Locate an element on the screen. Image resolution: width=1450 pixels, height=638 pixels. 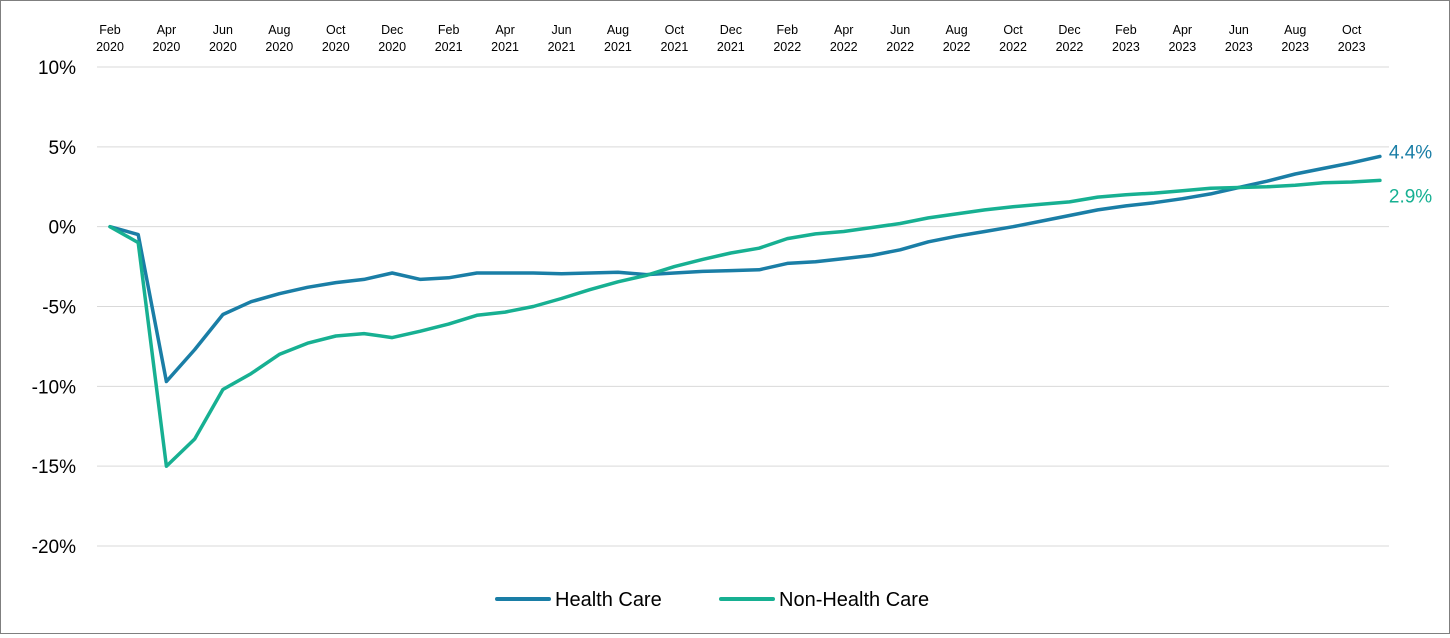
x-tick-label: Oct 2023 is located at coordinates (1352, 38).